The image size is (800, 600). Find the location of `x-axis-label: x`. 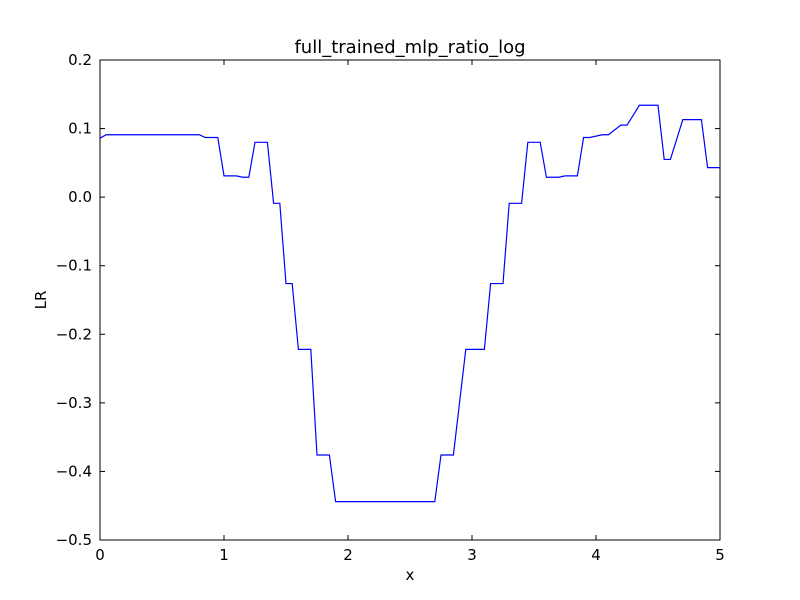

x-axis-label: x is located at coordinates (410, 575).